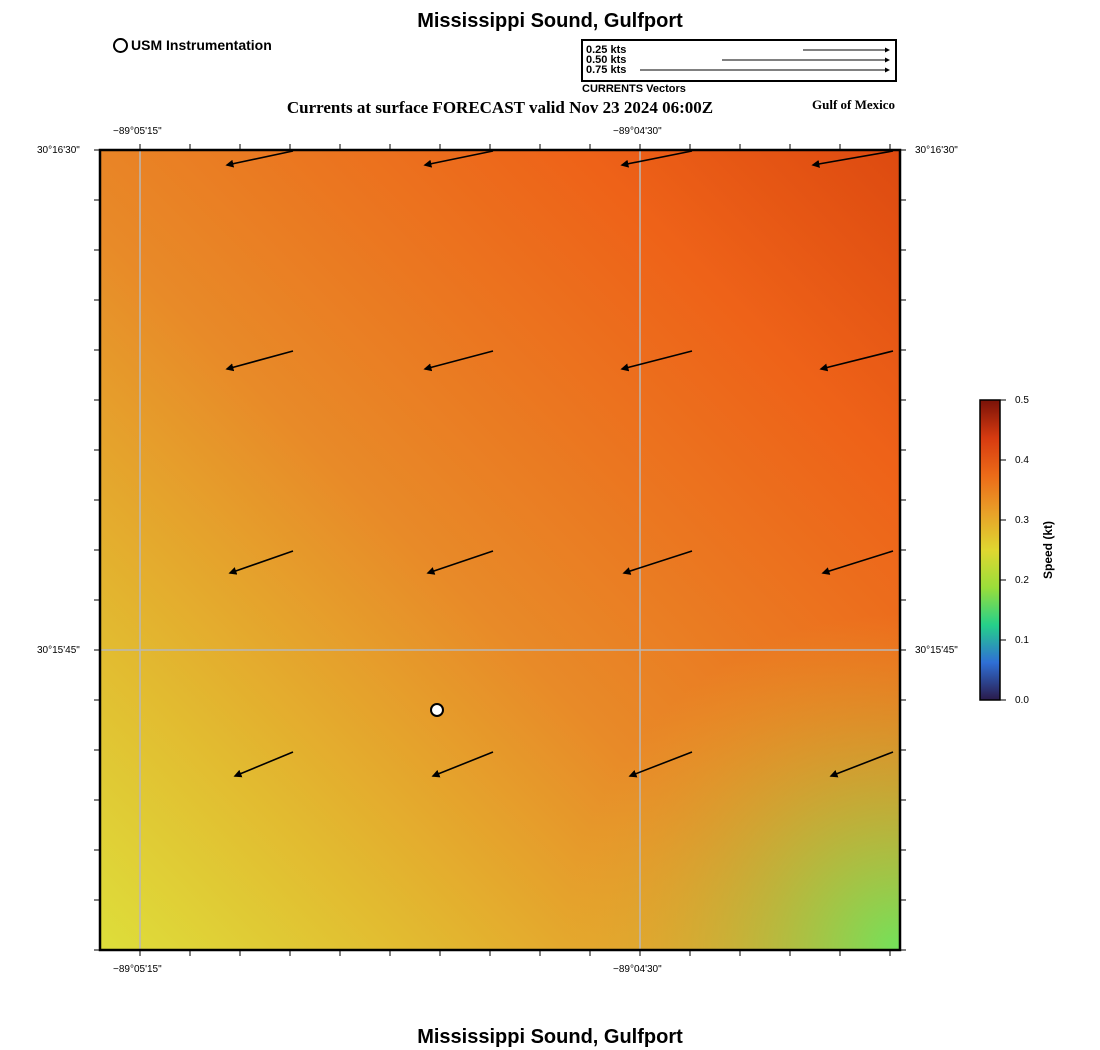  Describe the element at coordinates (1003, 550) in the screenshot. I see `colorbar-ticks` at that location.